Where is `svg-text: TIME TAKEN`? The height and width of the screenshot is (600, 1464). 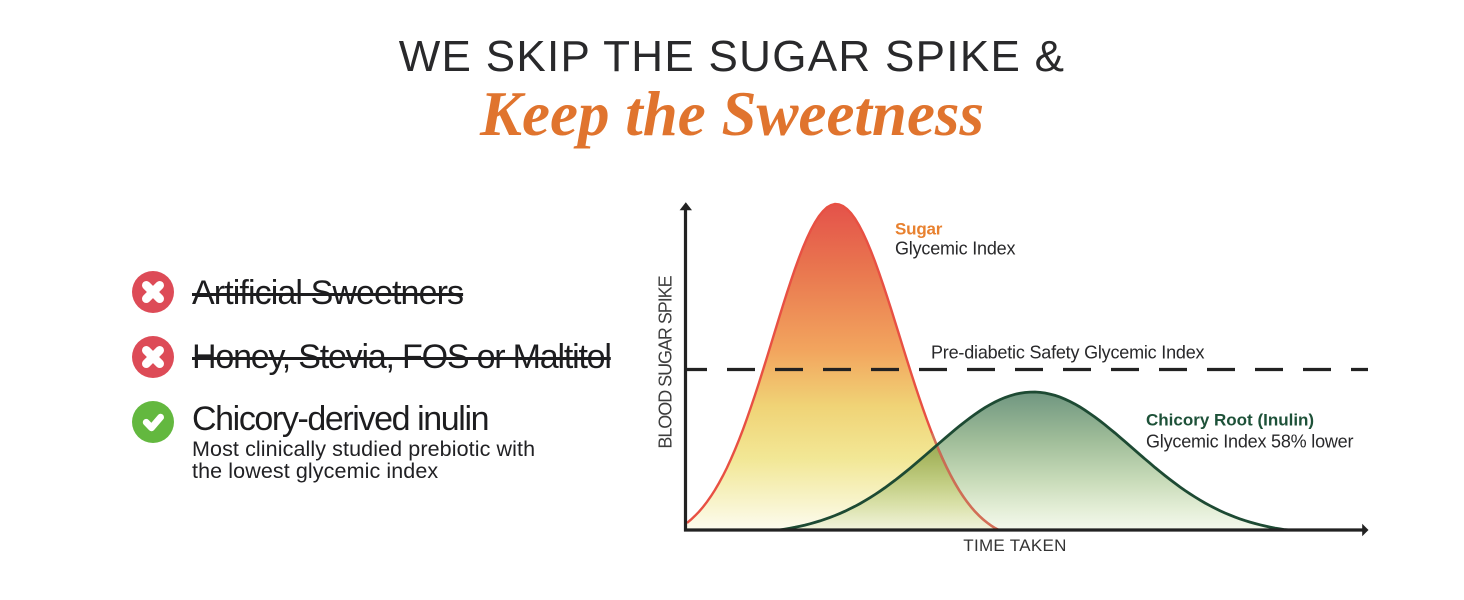 svg-text: TIME TAKEN is located at coordinates (1014, 545).